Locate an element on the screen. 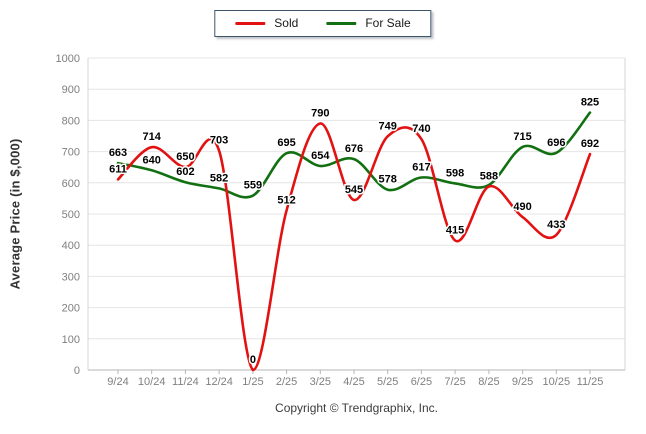  x-tick-label: 1/25 is located at coordinates (252, 382).